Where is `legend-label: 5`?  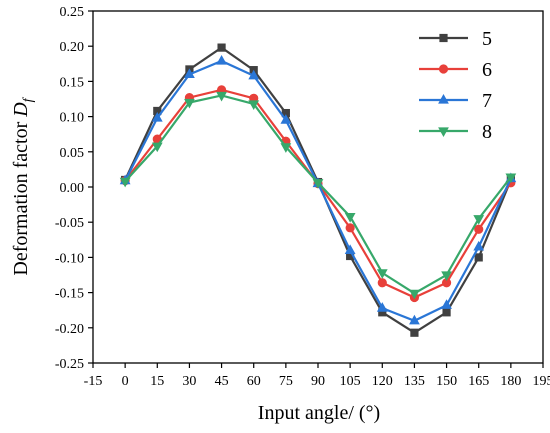 legend-label: 5 is located at coordinates (487, 39).